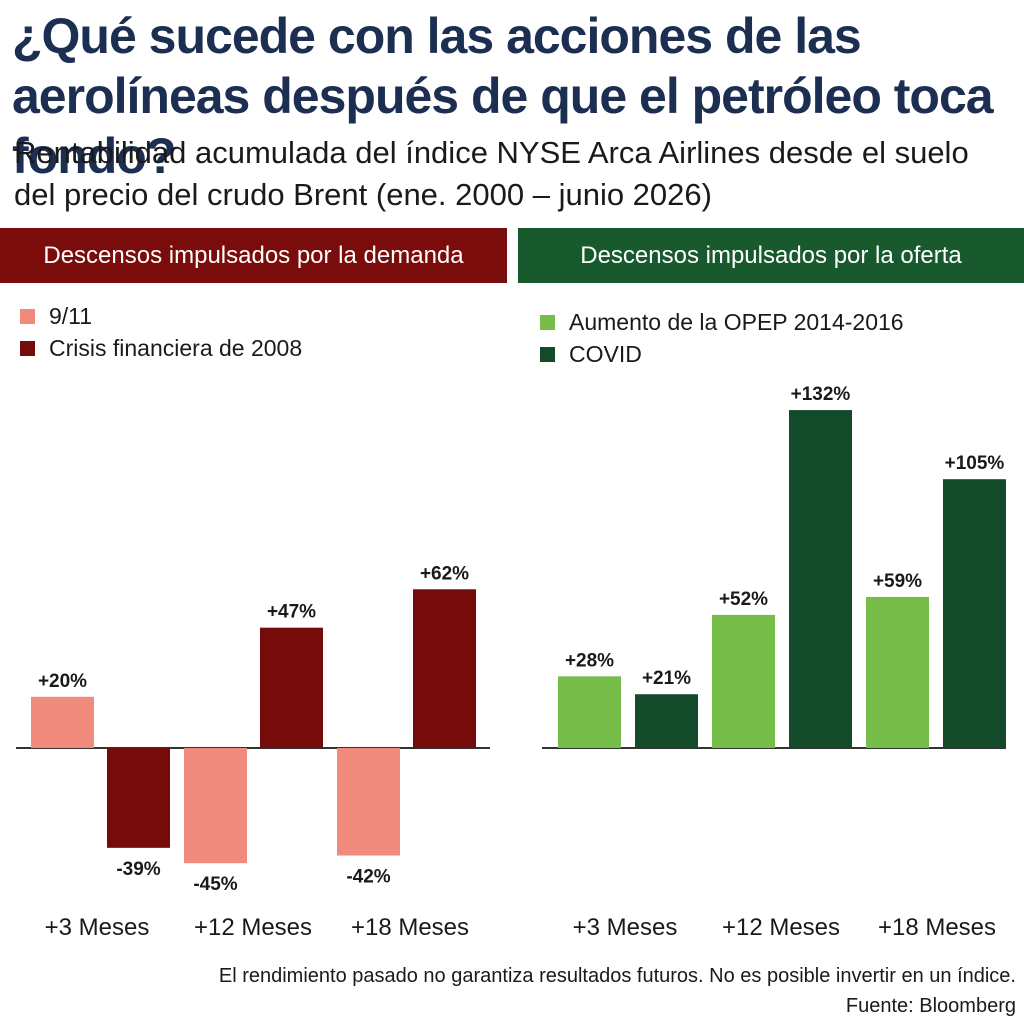 This screenshot has height=1024, width=1024. Describe the element at coordinates (605, 354) in the screenshot. I see `legend-label-covid: COVID` at that location.